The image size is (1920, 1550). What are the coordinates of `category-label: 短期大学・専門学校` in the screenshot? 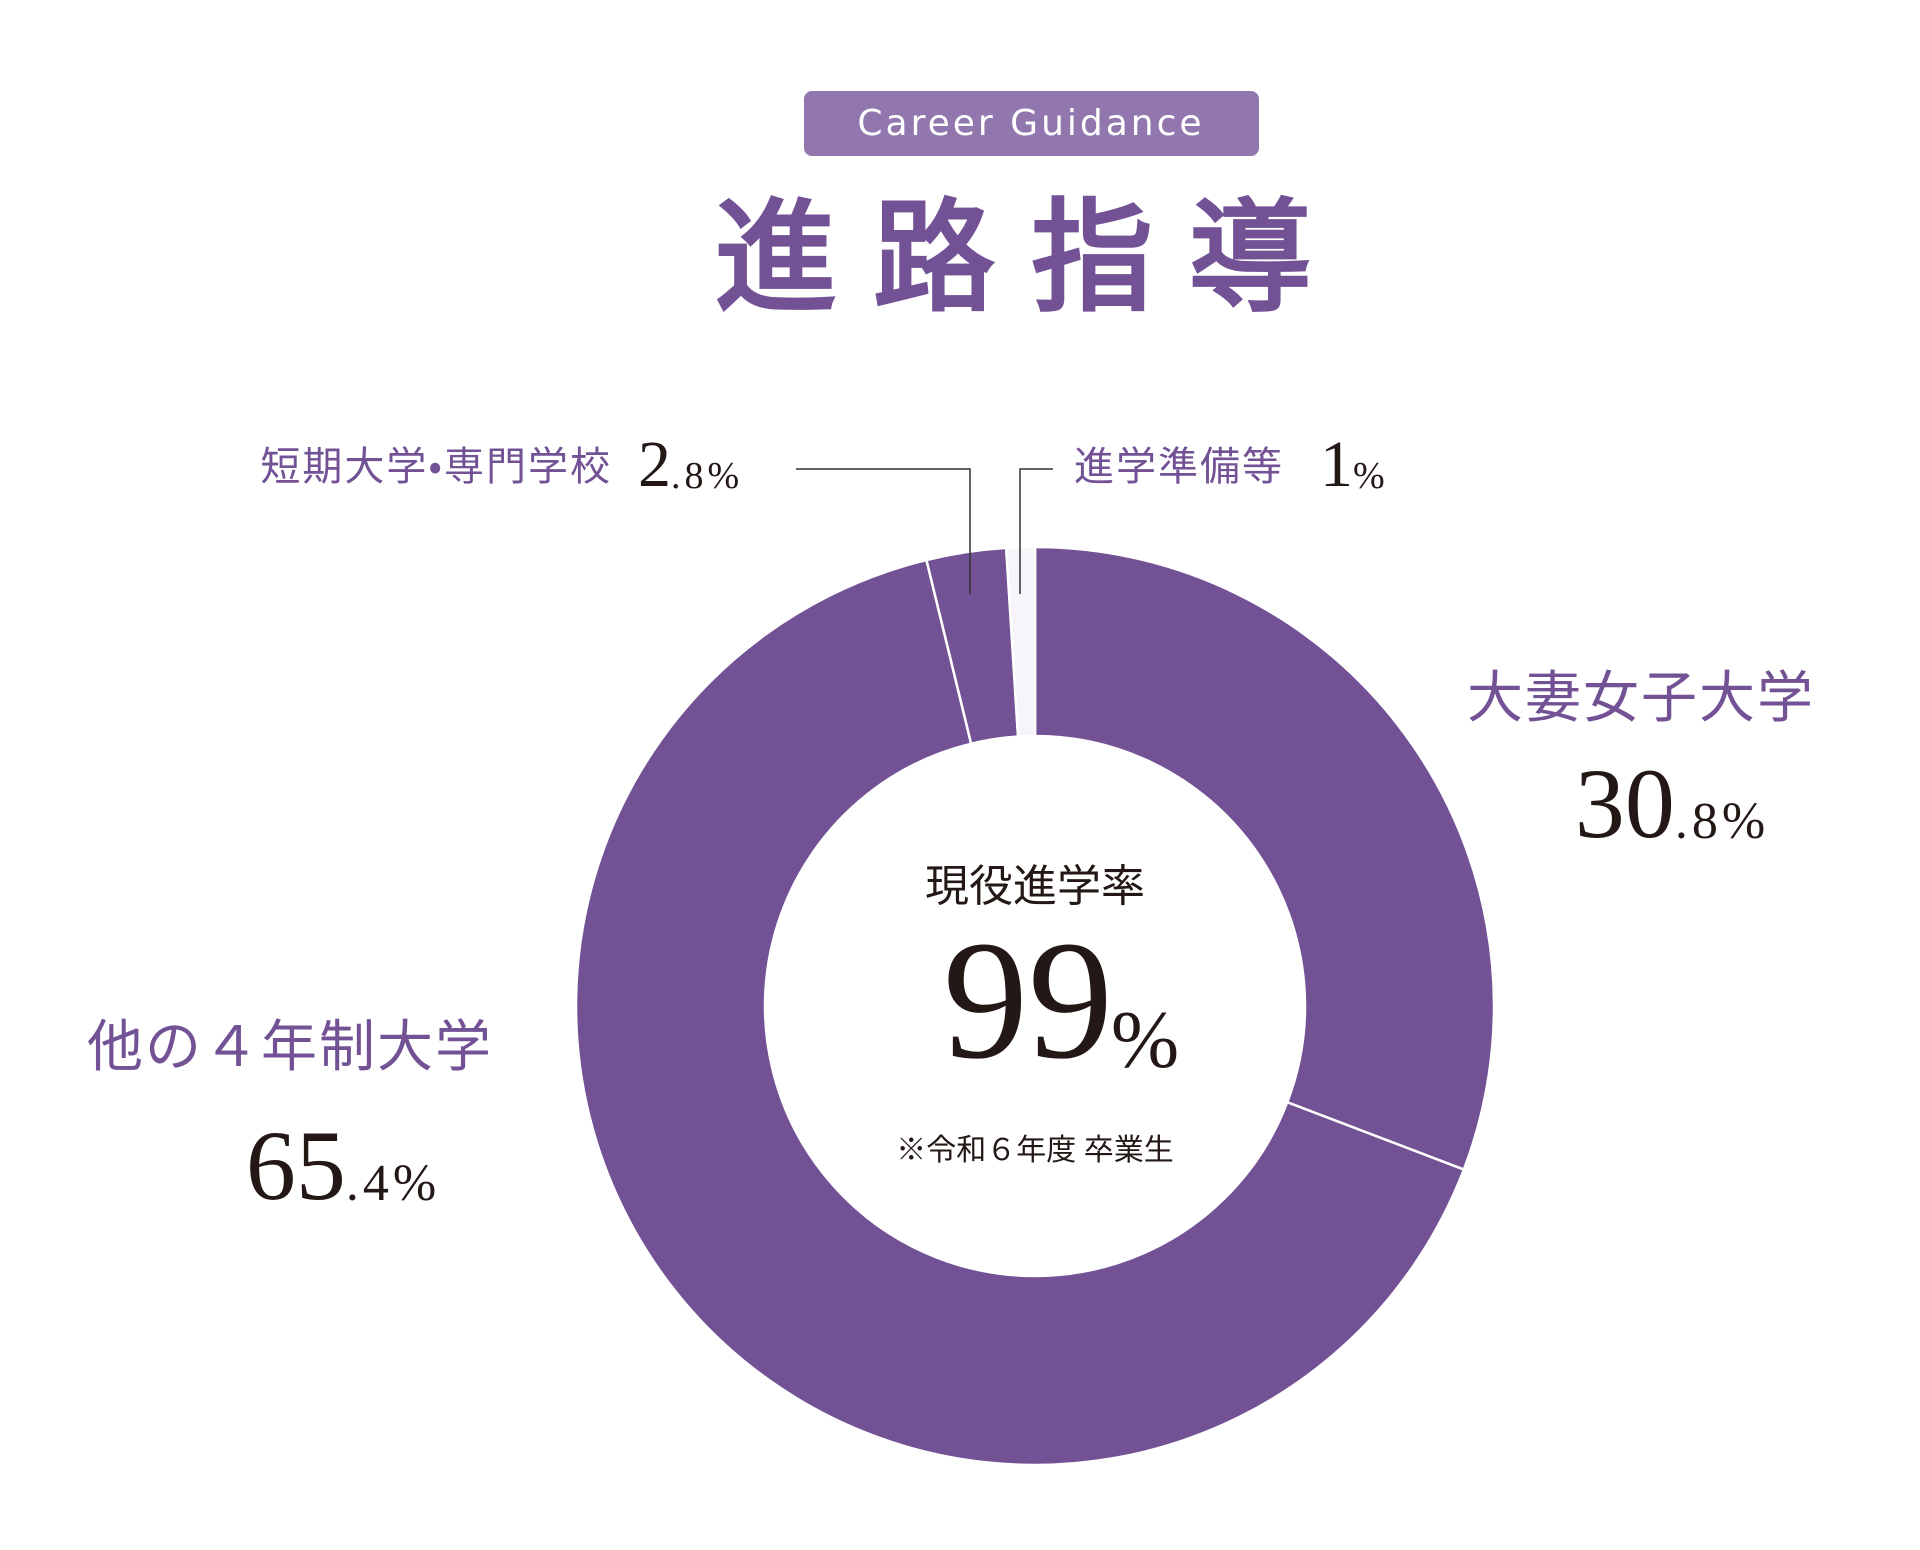 It's located at (436, 466).